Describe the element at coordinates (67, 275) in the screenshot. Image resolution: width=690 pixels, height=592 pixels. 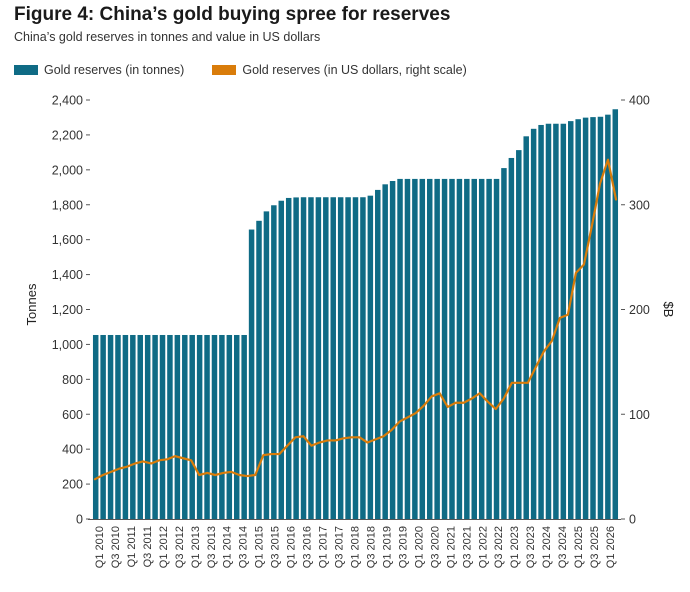
I see `y-left-tick-label: 1,400` at that location.